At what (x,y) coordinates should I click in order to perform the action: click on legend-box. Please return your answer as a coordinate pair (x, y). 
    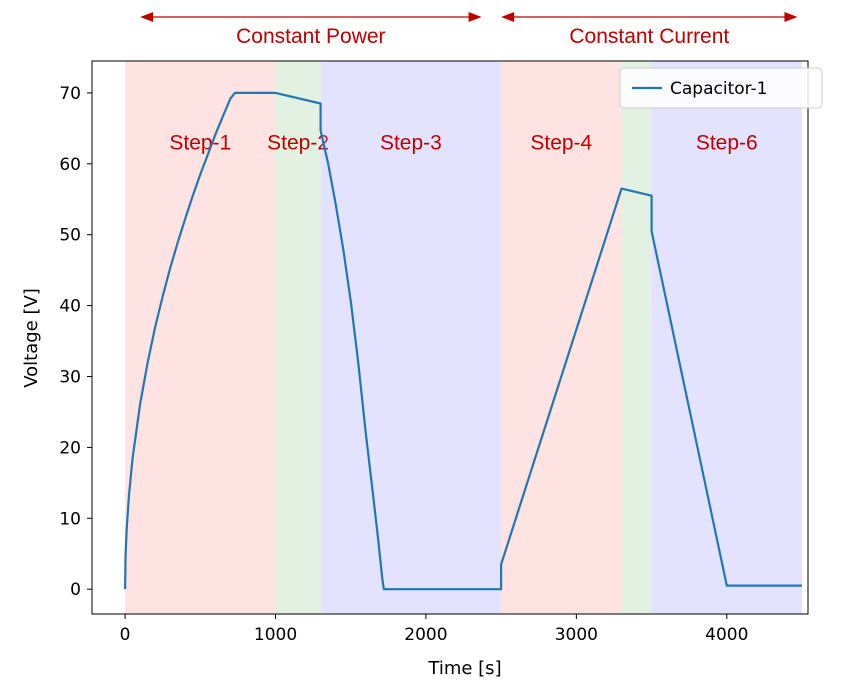
    Looking at the image, I should click on (721, 88).